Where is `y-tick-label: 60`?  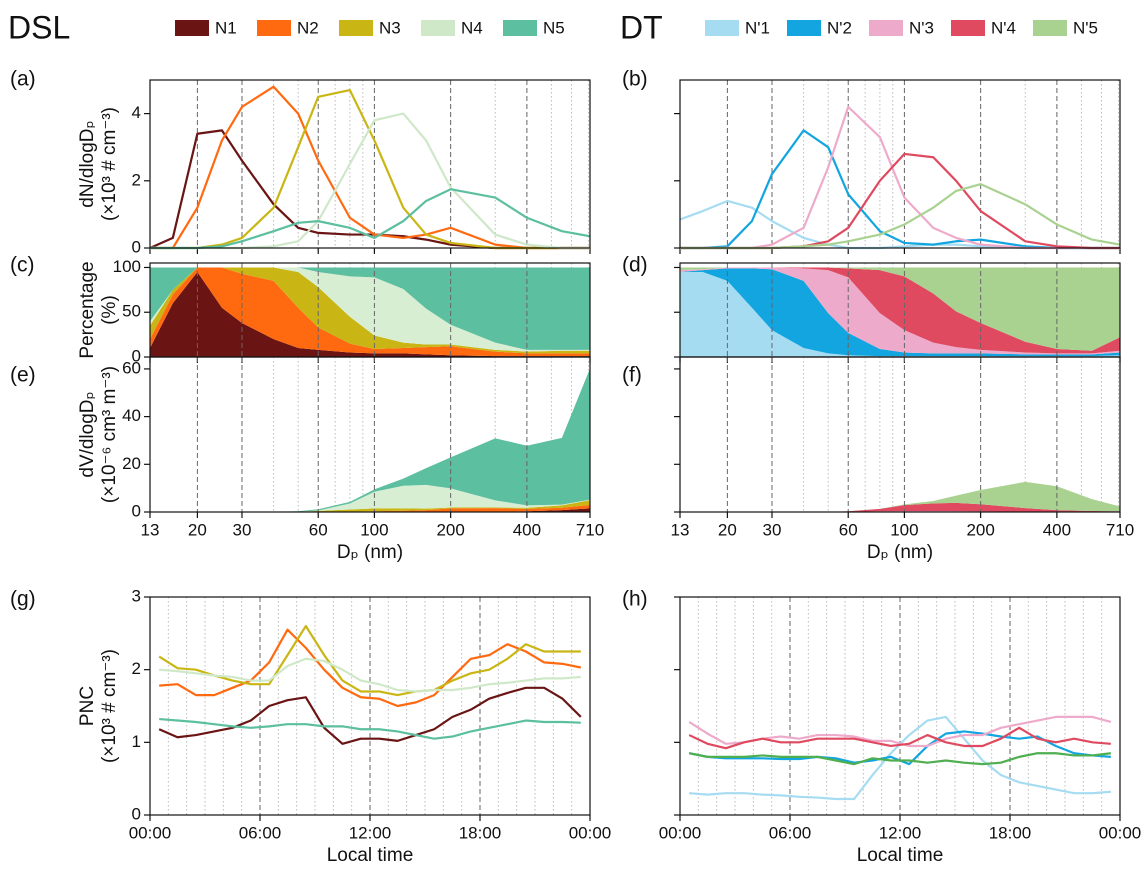 y-tick-label: 60 is located at coordinates (131, 367).